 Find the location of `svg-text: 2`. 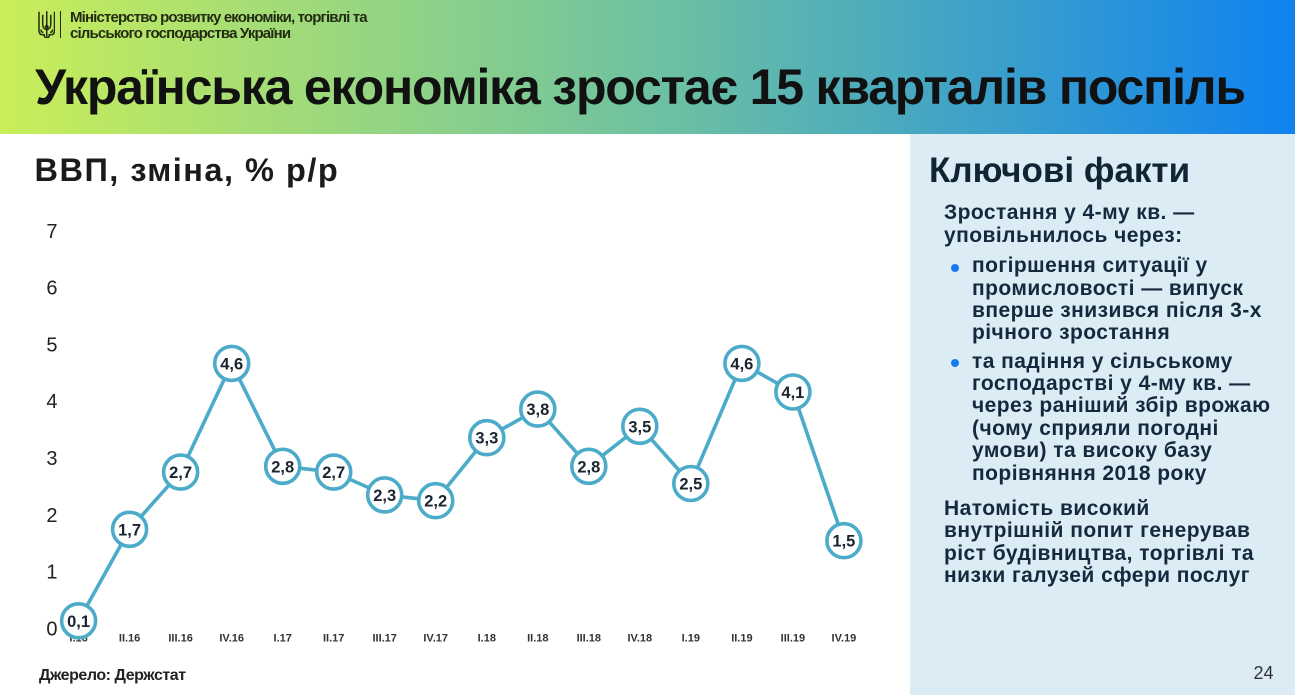

svg-text: 2 is located at coordinates (51, 516).